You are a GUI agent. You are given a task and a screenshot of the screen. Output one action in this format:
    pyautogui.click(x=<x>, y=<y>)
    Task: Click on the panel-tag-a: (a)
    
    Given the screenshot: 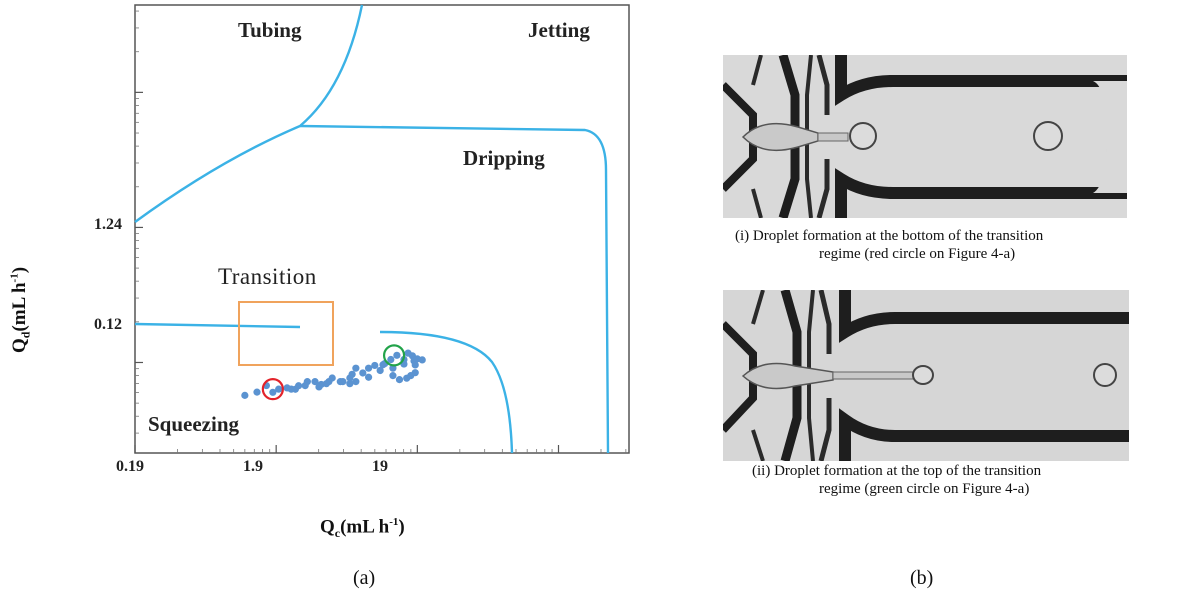 What is the action you would take?
    pyautogui.click(x=364, y=578)
    